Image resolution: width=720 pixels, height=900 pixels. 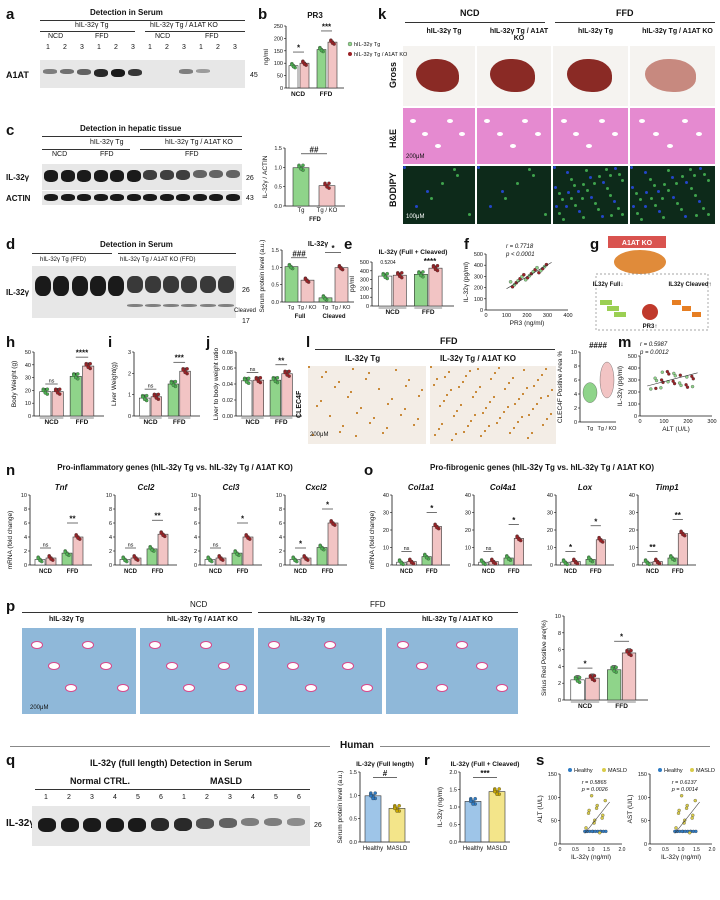 What do you see at coordinates (88, 391) in the screenshot?
I see `h-bar` at bounding box center [88, 391].